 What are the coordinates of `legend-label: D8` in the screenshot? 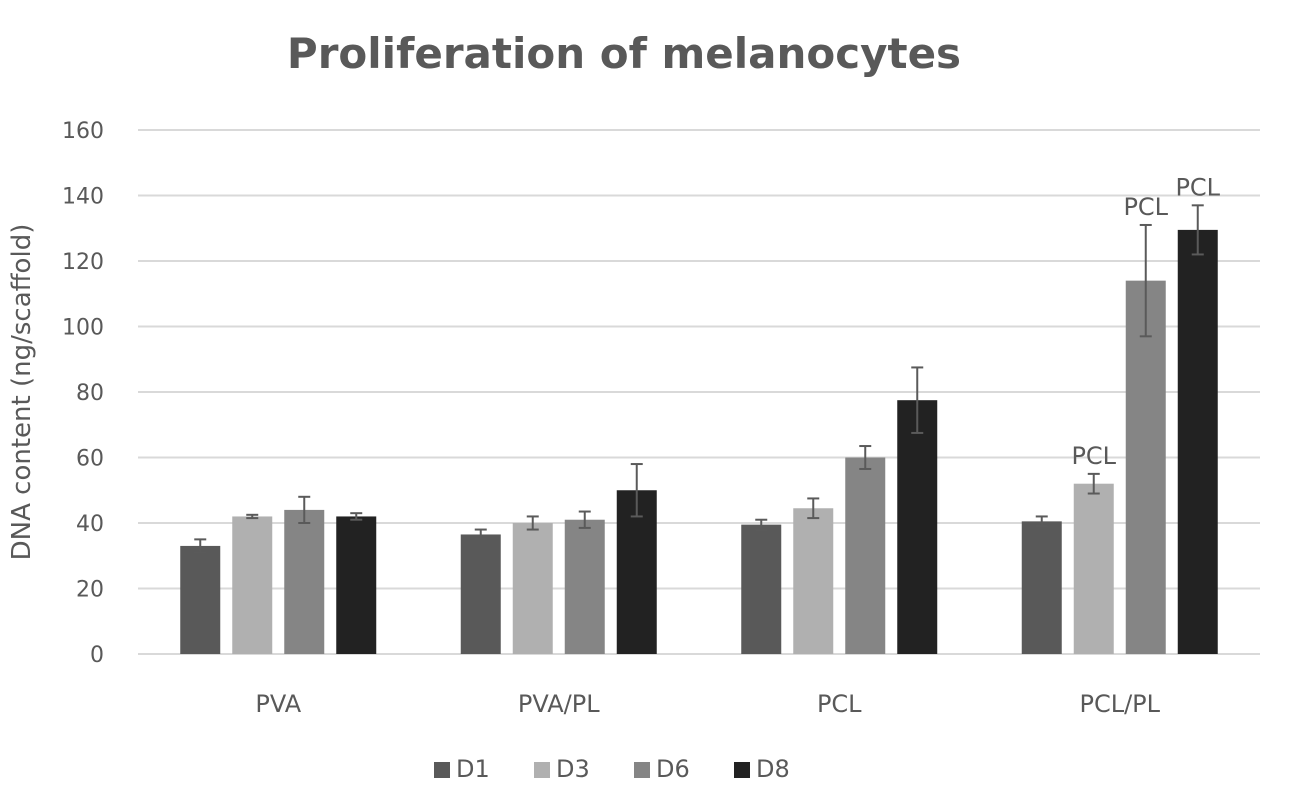 It's located at (773, 769).